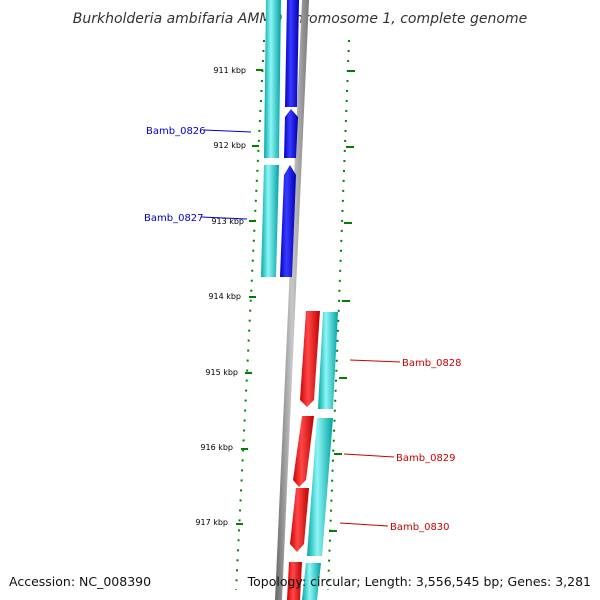 This screenshot has height=600, width=600. Describe the element at coordinates (292, 300) in the screenshot. I see `genome-backbone` at that location.